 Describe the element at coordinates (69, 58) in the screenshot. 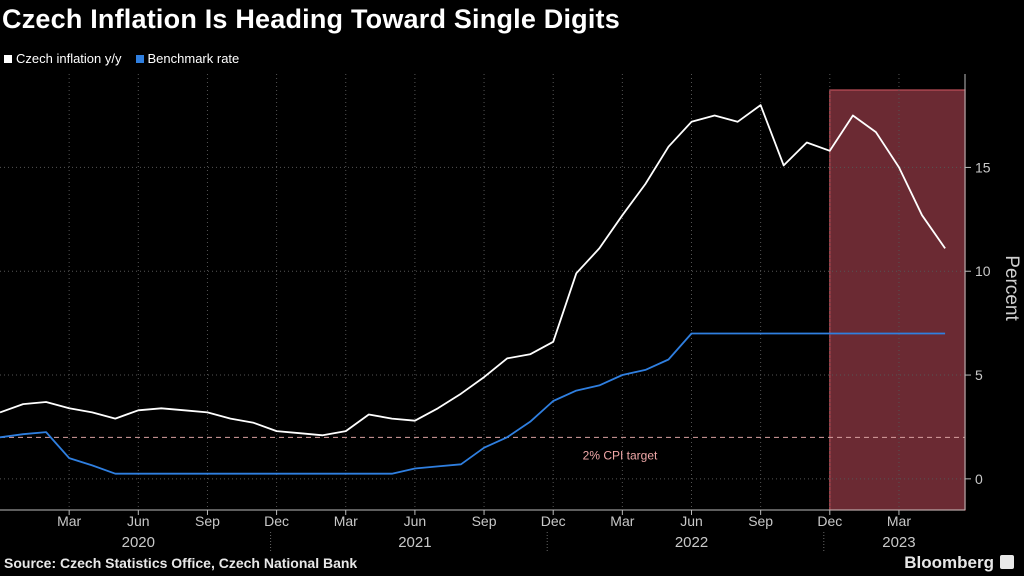

I see `legend-label-inflation: Czech inflation y/y` at that location.